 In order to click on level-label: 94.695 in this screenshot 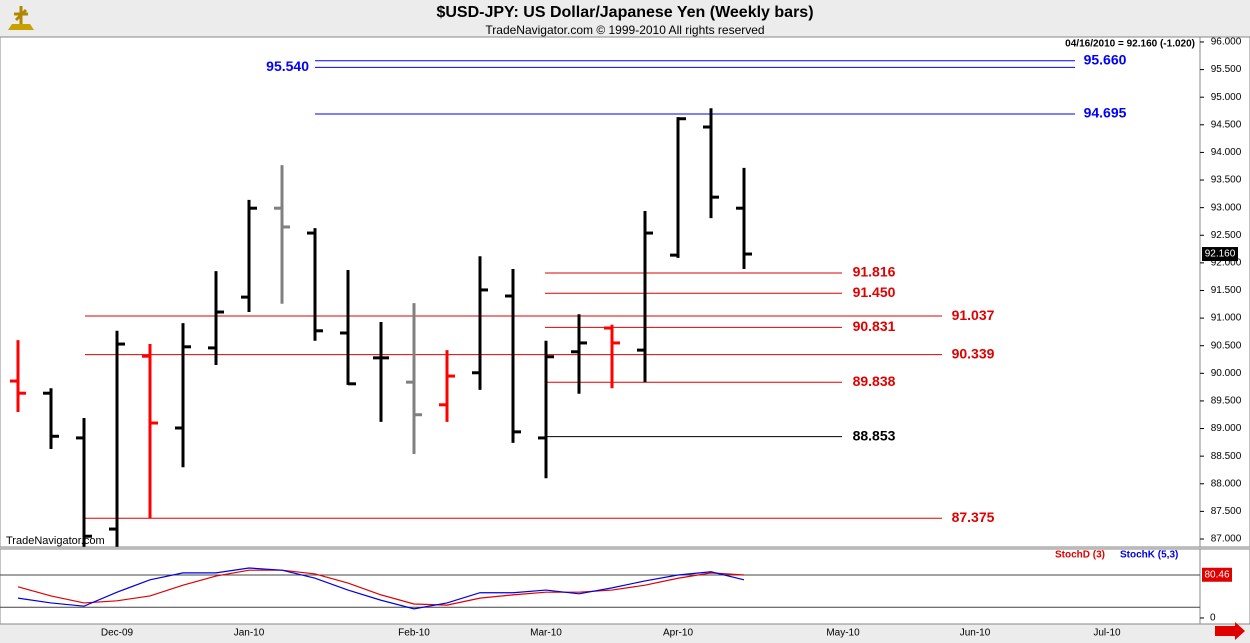, I will do `click(1105, 113)`.